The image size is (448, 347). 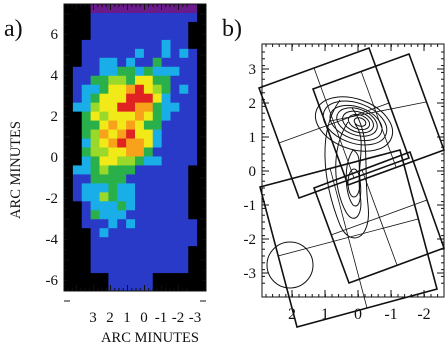 I want to click on mosaic-grid-line, so click(x=334, y=123).